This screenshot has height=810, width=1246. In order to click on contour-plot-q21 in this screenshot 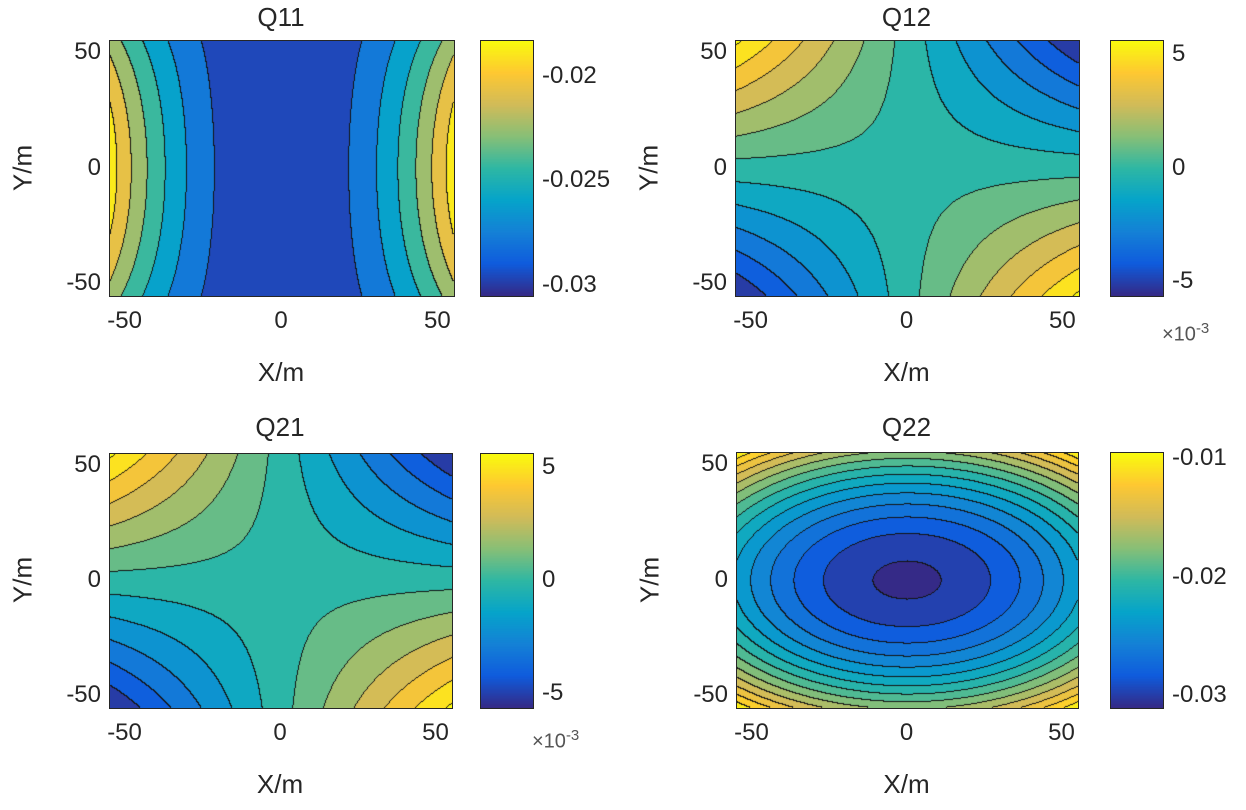, I will do `click(281, 581)`.